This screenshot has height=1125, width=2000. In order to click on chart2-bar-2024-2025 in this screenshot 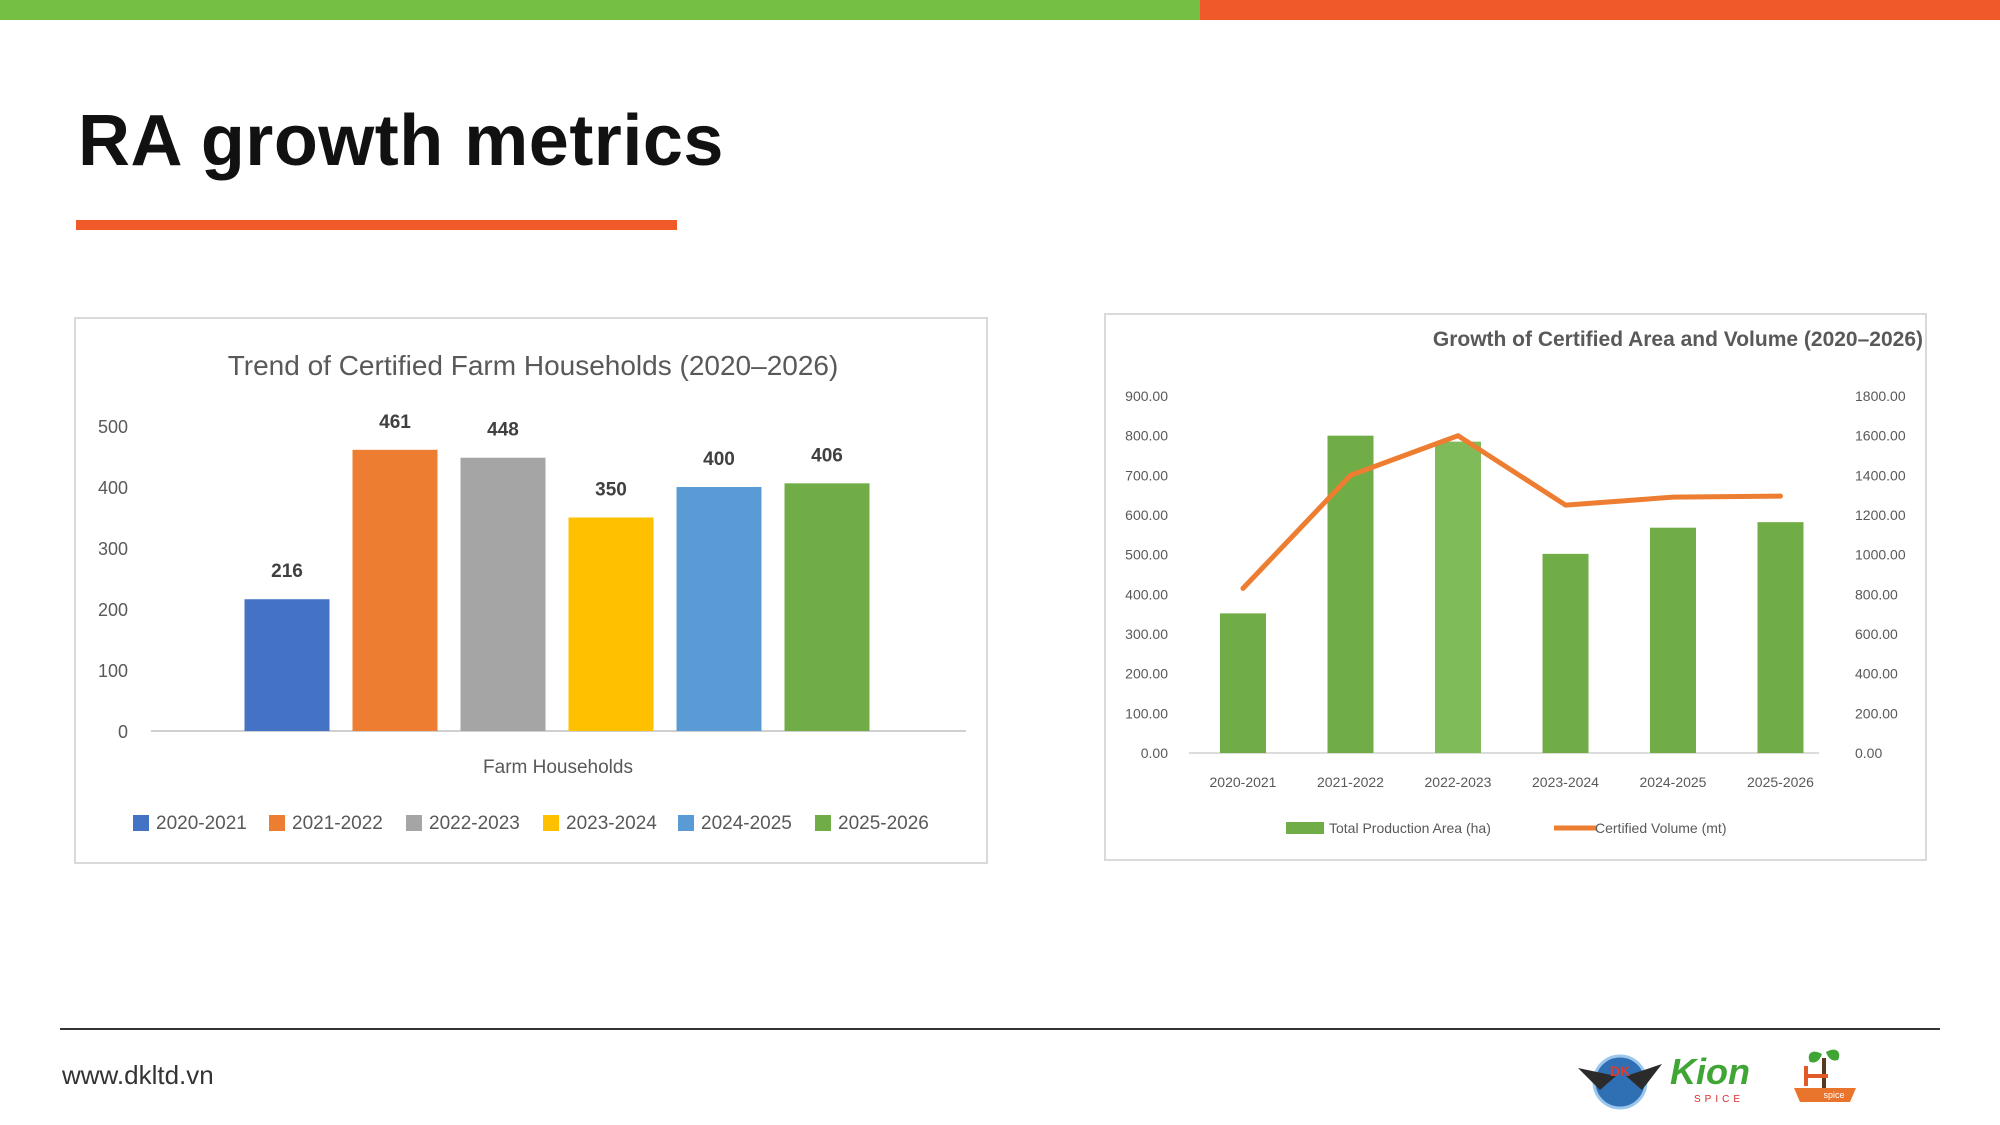, I will do `click(1673, 640)`.